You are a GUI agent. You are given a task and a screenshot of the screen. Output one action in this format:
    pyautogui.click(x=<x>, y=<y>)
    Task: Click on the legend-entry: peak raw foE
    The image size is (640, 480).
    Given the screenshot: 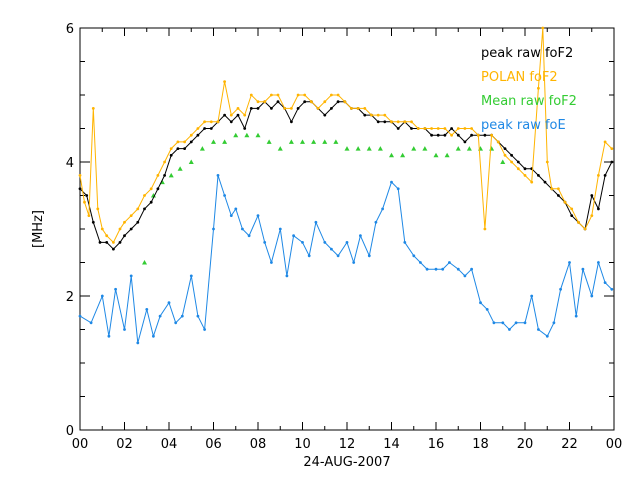 What is the action you would take?
    pyautogui.click(x=523, y=125)
    